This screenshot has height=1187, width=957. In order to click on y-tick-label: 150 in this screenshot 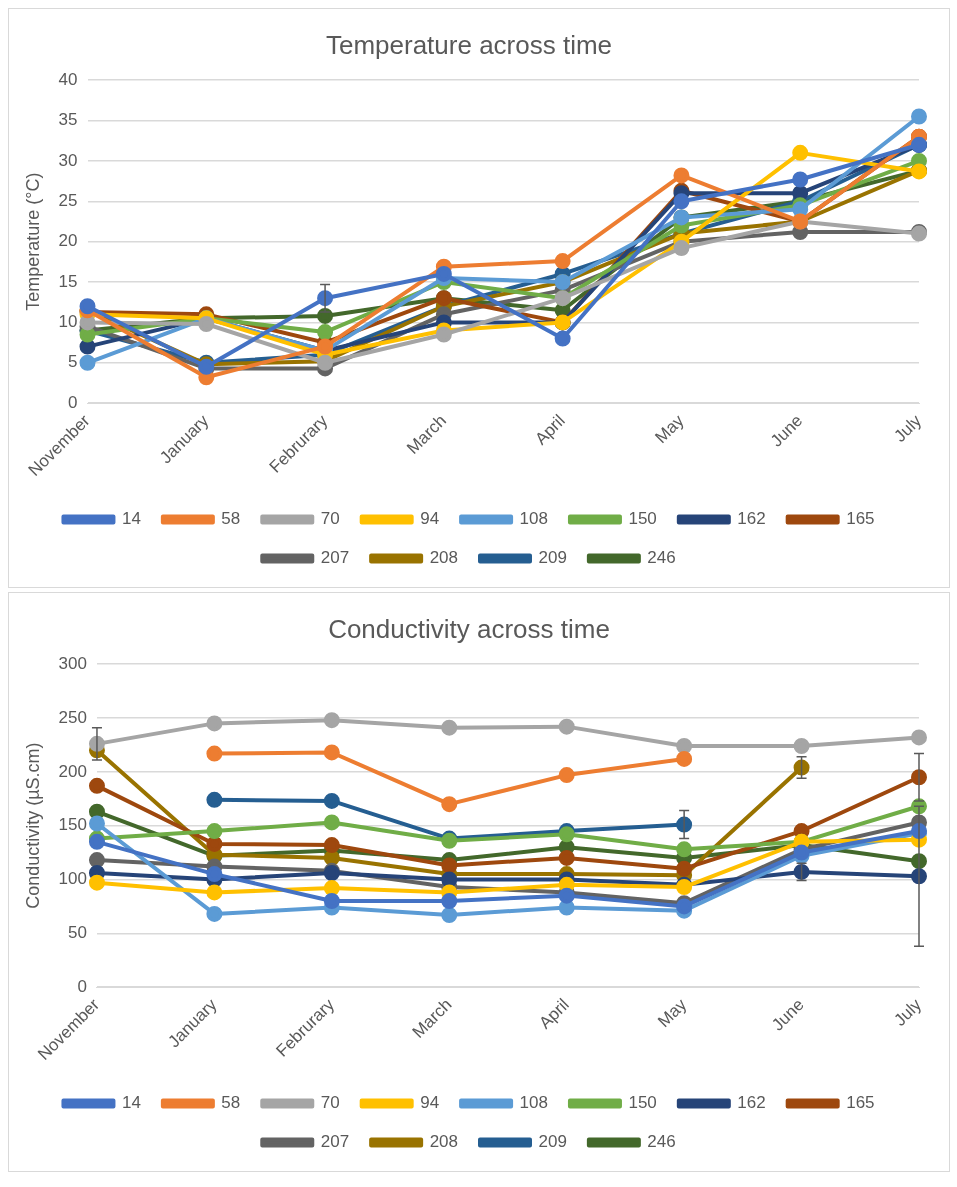, I will do `click(72, 825)`.